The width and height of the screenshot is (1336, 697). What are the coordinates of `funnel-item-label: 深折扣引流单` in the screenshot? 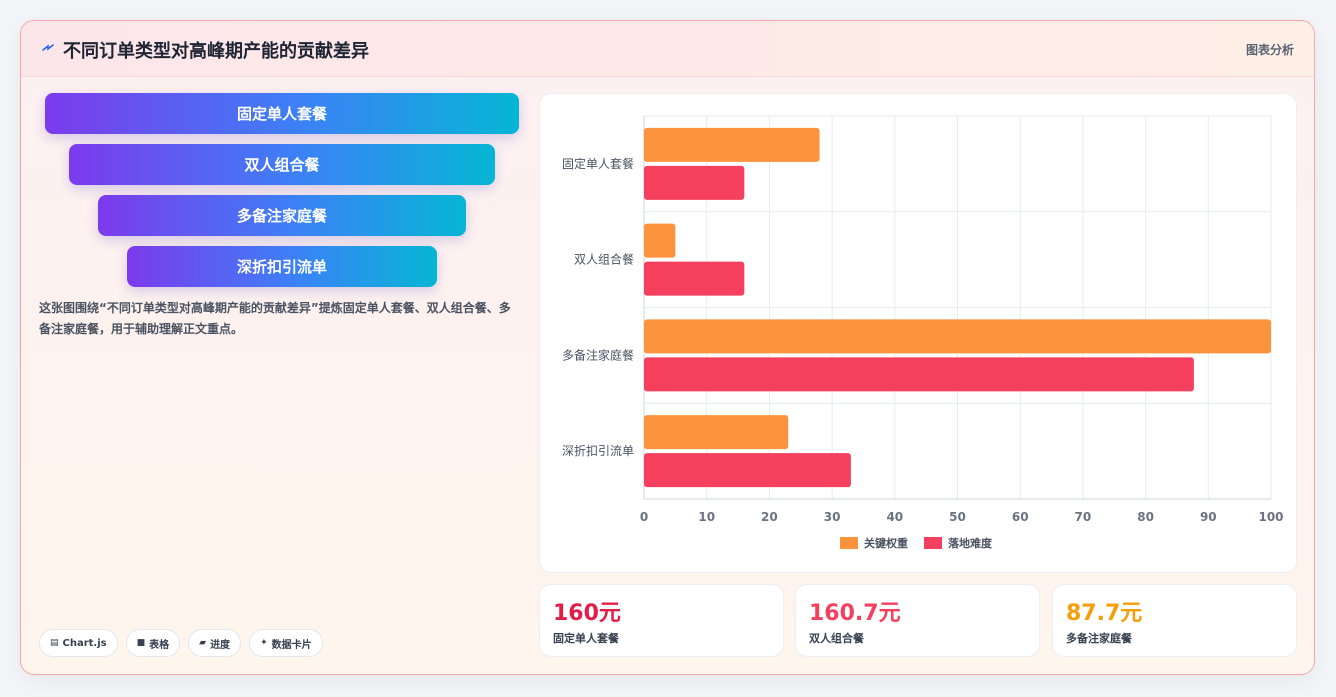 It's located at (281, 267).